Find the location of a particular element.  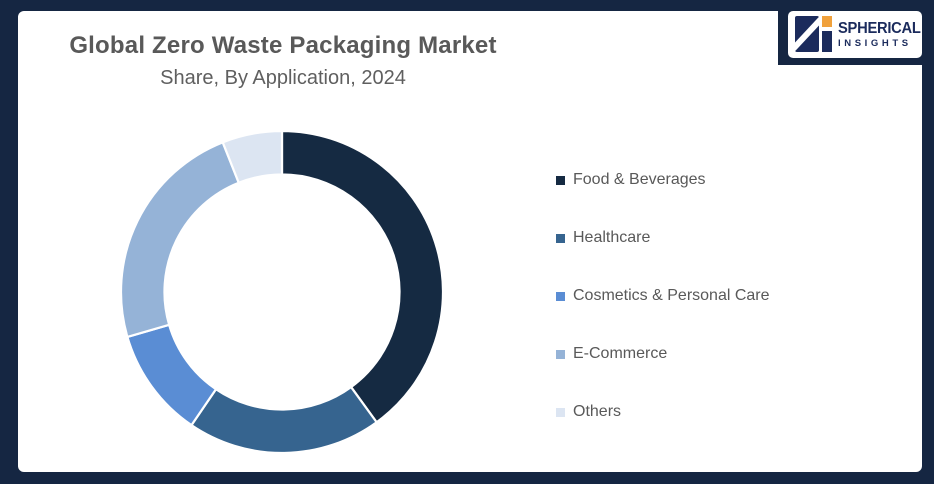

brand-wordmark: SPHERICAL INSIGHTS is located at coordinates (883, 34).